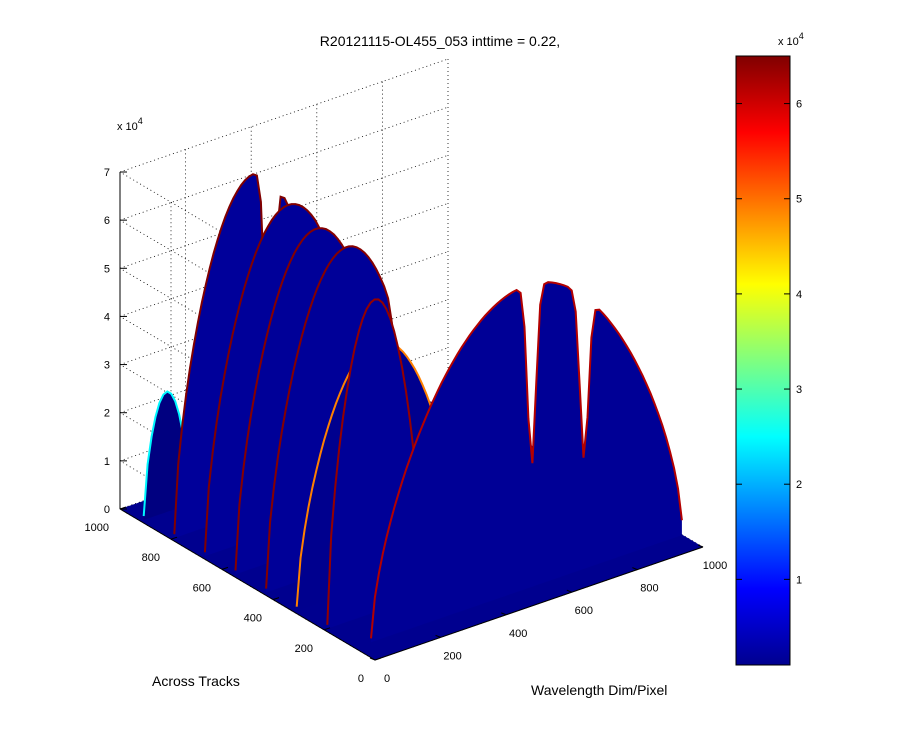 The image size is (900, 750). I want to click on z-tick-label: 2, so click(107, 414).